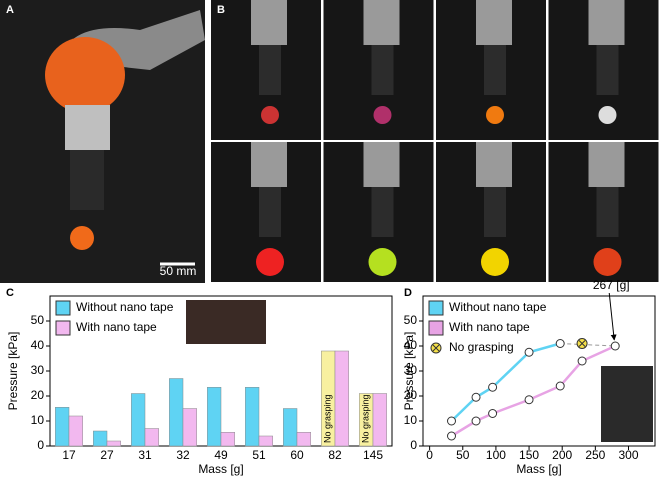  What do you see at coordinates (335, 455) in the screenshot?
I see `x-tick-label: 82` at bounding box center [335, 455].